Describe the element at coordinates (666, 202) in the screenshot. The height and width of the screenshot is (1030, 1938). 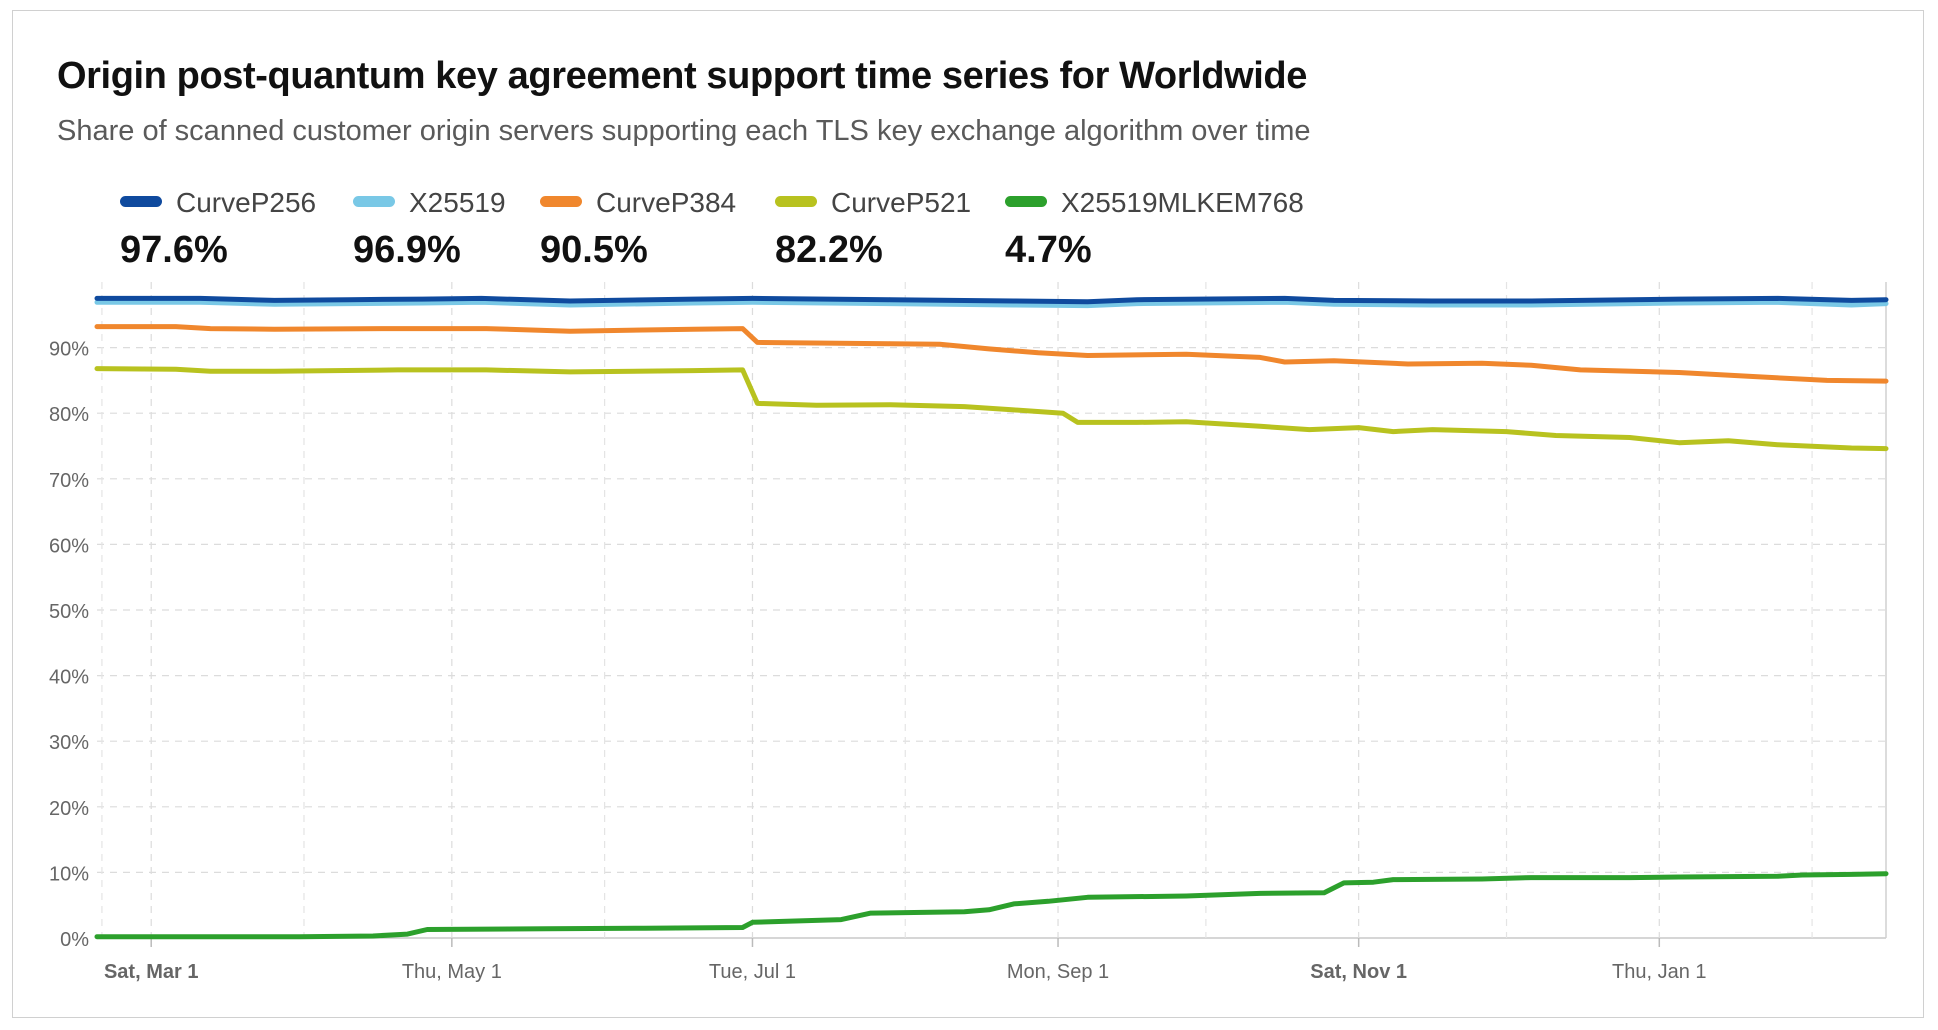
I see `legend-label-curvep384: CurveP384` at that location.